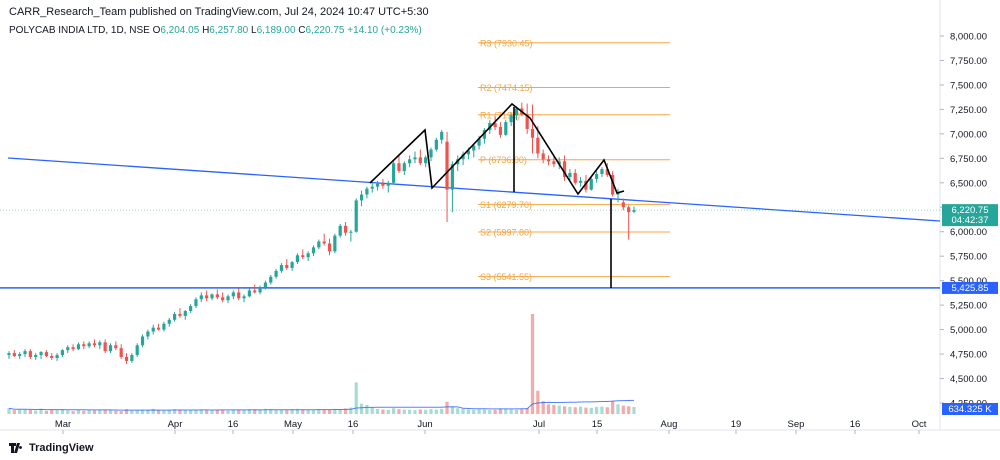 The width and height of the screenshot is (1000, 460). Describe the element at coordinates (175, 424) in the screenshot. I see `time-tick-label: Apr` at that location.